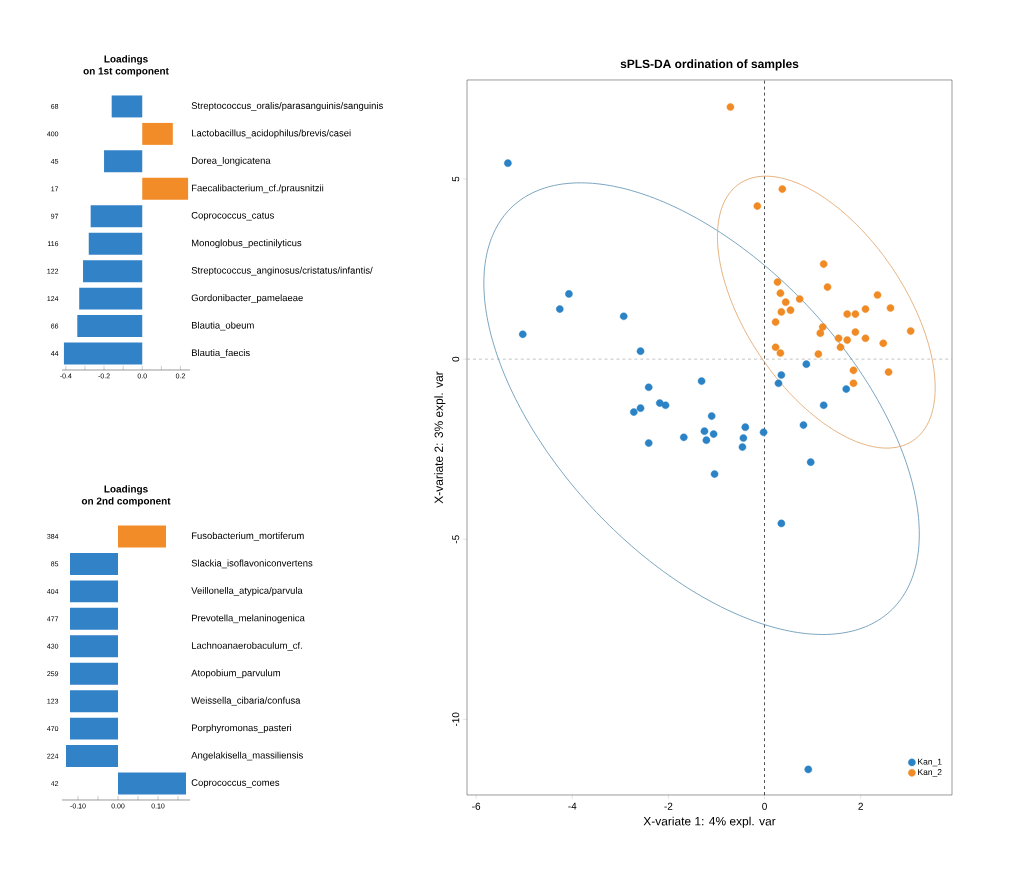 This screenshot has width=1021, height=874. Describe the element at coordinates (248, 619) in the screenshot. I see `text: Prevotella_melaninogenica` at that location.